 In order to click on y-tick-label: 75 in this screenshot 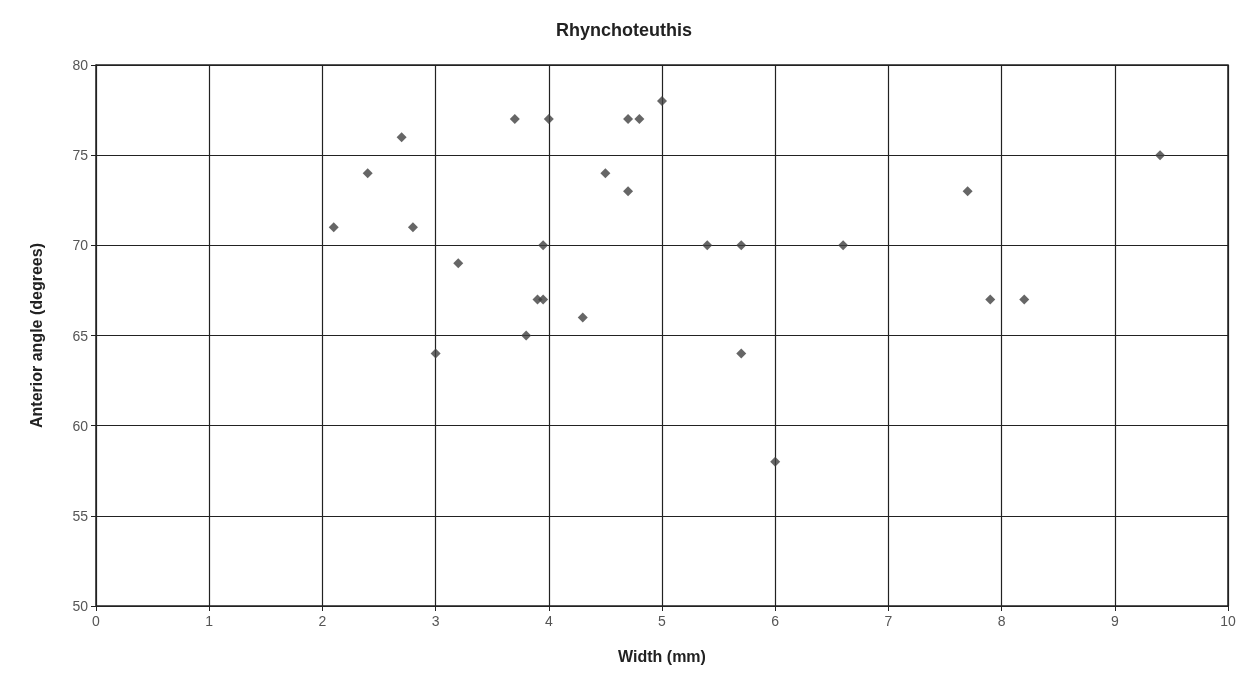, I will do `click(80, 155)`.